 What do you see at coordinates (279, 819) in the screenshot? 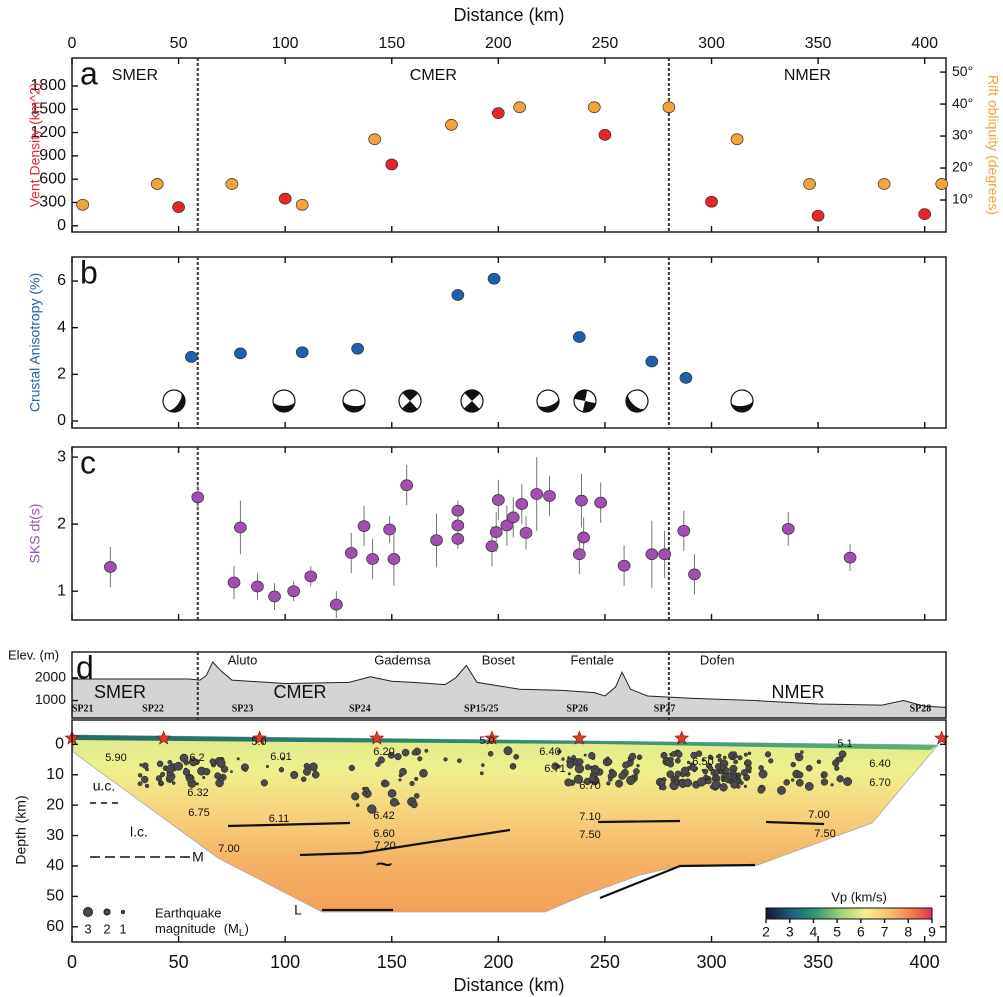
I see `velocity-label: 6.11` at bounding box center [279, 819].